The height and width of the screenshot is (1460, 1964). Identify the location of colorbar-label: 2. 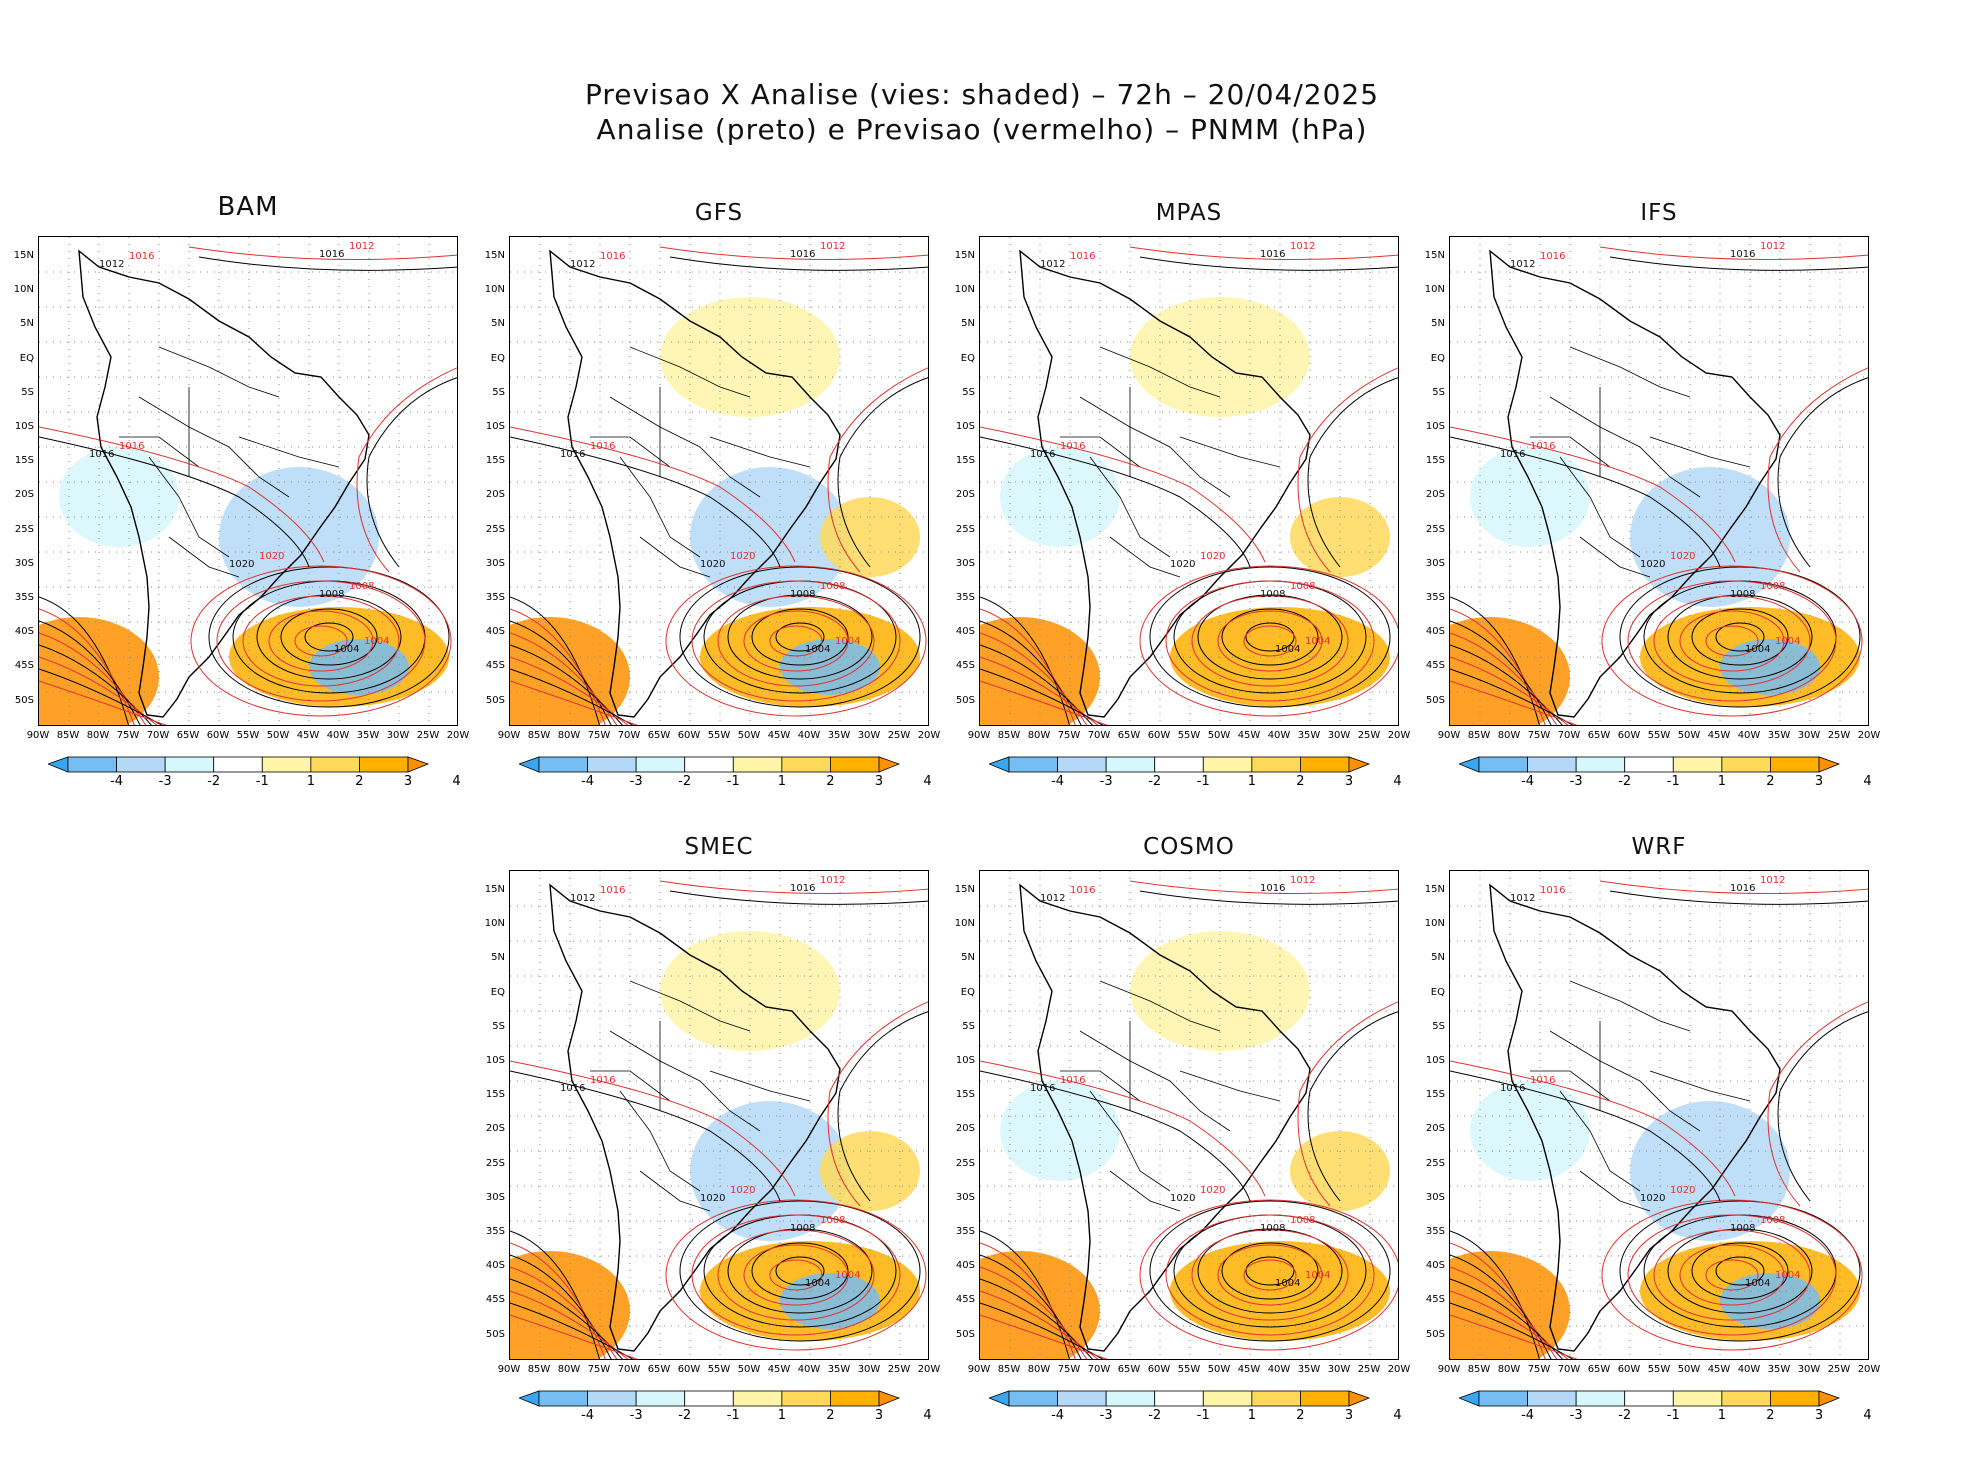
(830, 781).